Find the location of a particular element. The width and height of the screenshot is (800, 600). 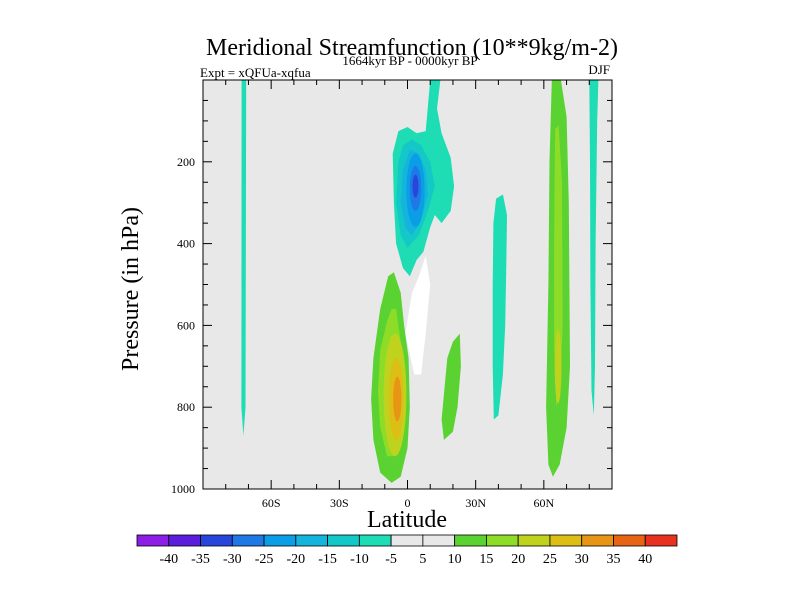

x-tick-label: 60S is located at coordinates (271, 503).